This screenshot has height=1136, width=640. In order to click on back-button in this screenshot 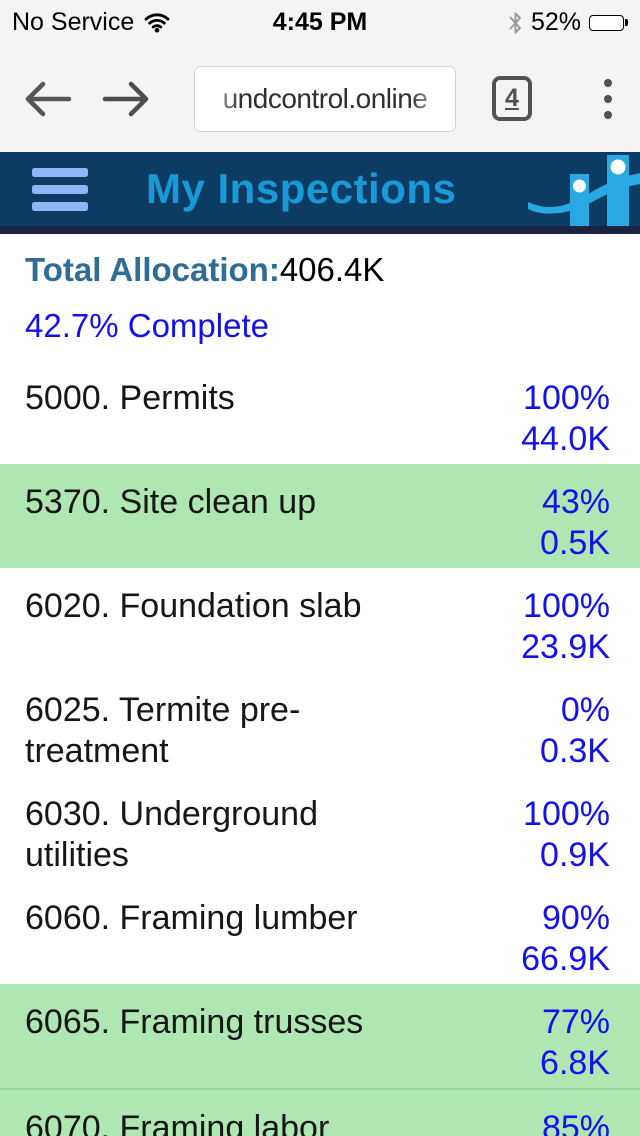, I will do `click(47, 99)`.